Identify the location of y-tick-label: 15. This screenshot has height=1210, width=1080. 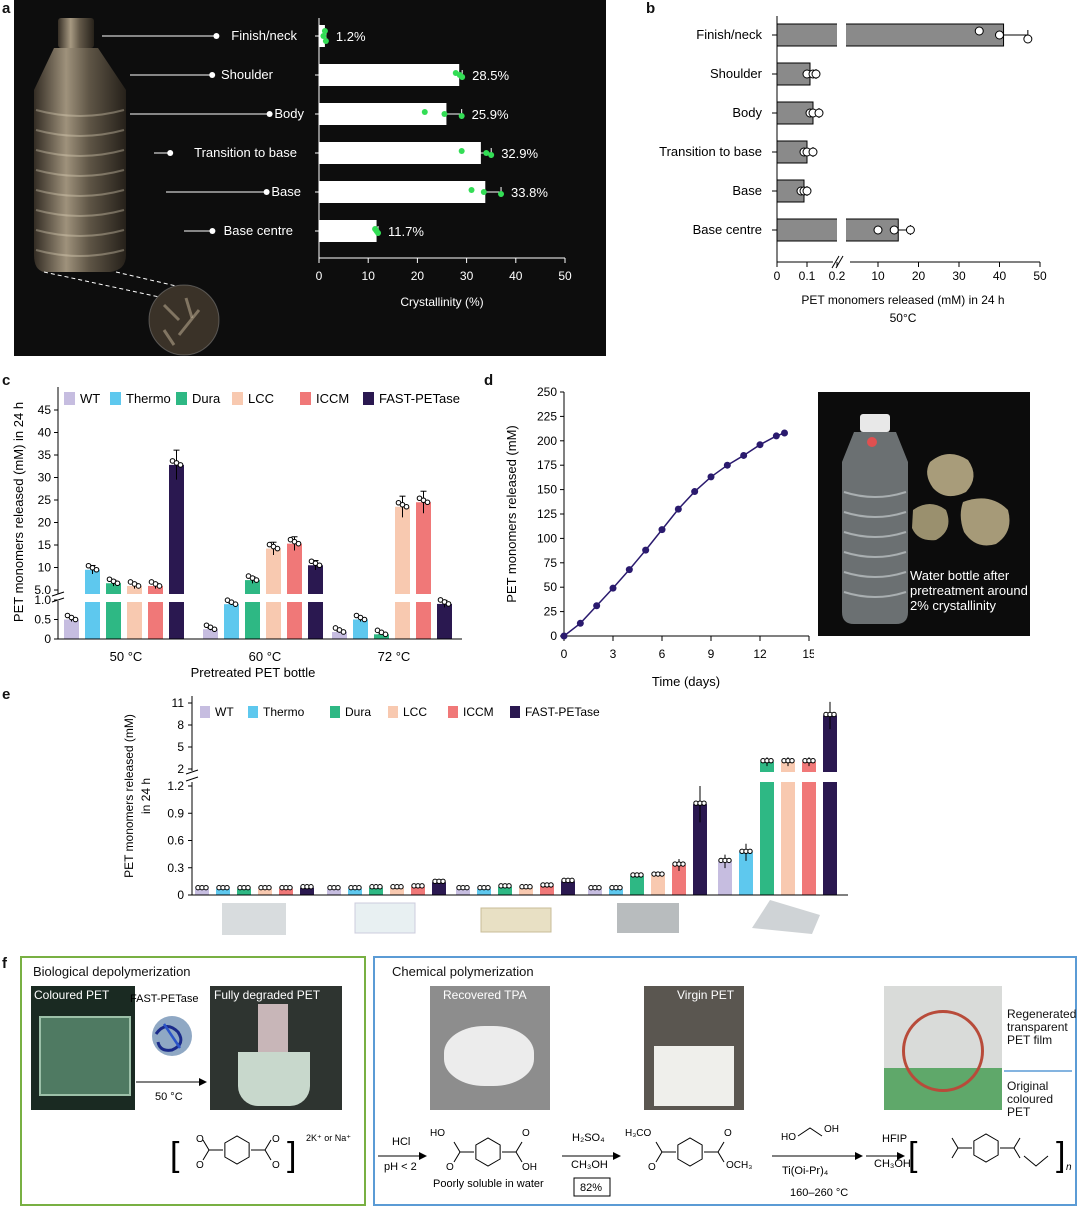
(45, 545).